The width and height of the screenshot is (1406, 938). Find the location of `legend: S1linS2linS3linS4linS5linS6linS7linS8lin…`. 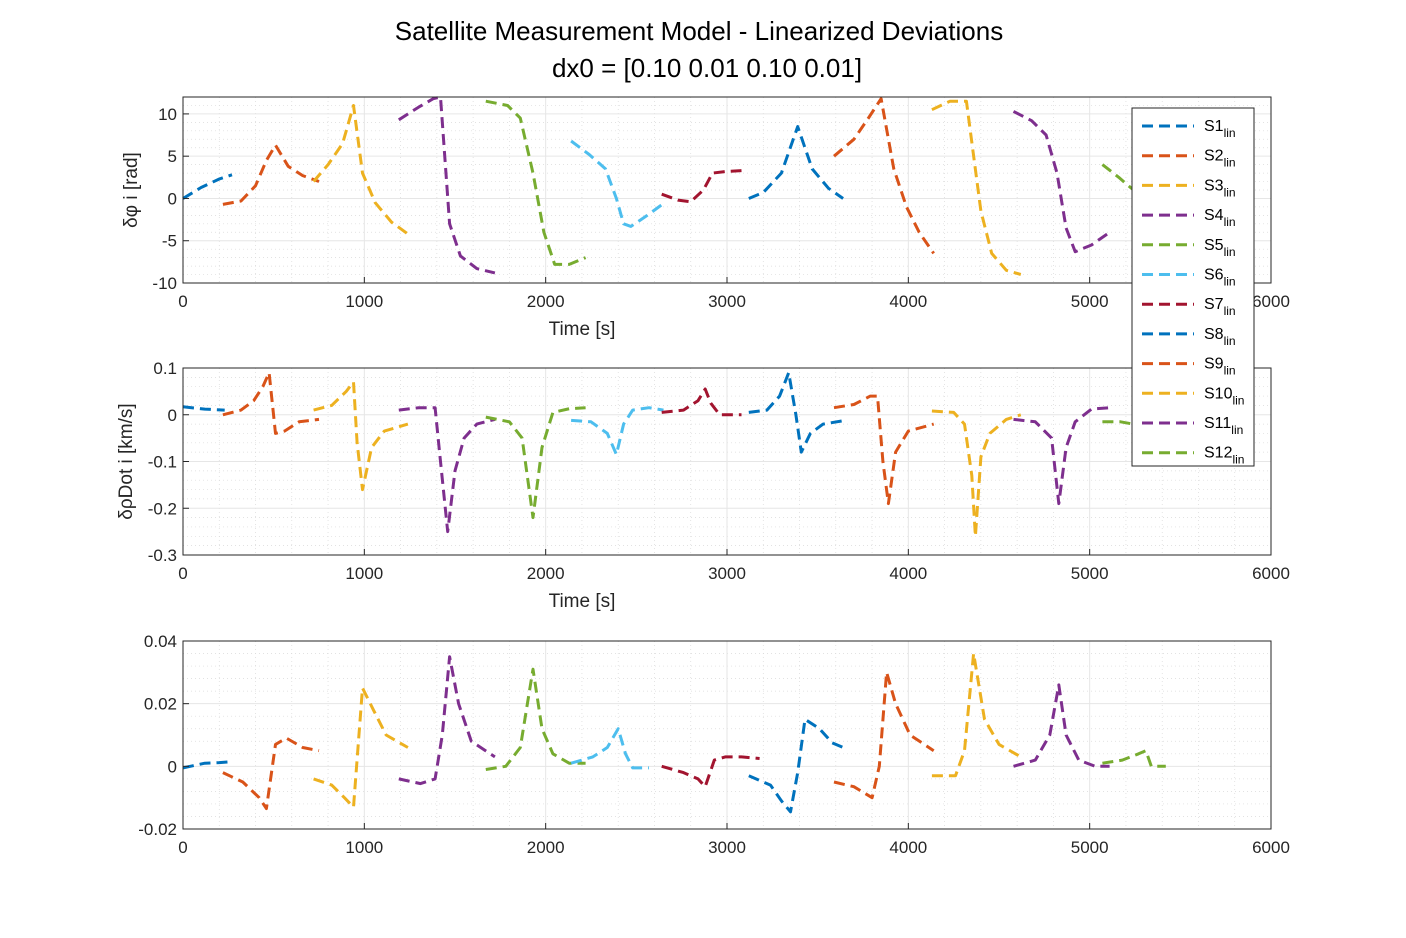

legend: S1linS2linS3linS4linS5linS6linS7linS8lin… is located at coordinates (1193, 287).